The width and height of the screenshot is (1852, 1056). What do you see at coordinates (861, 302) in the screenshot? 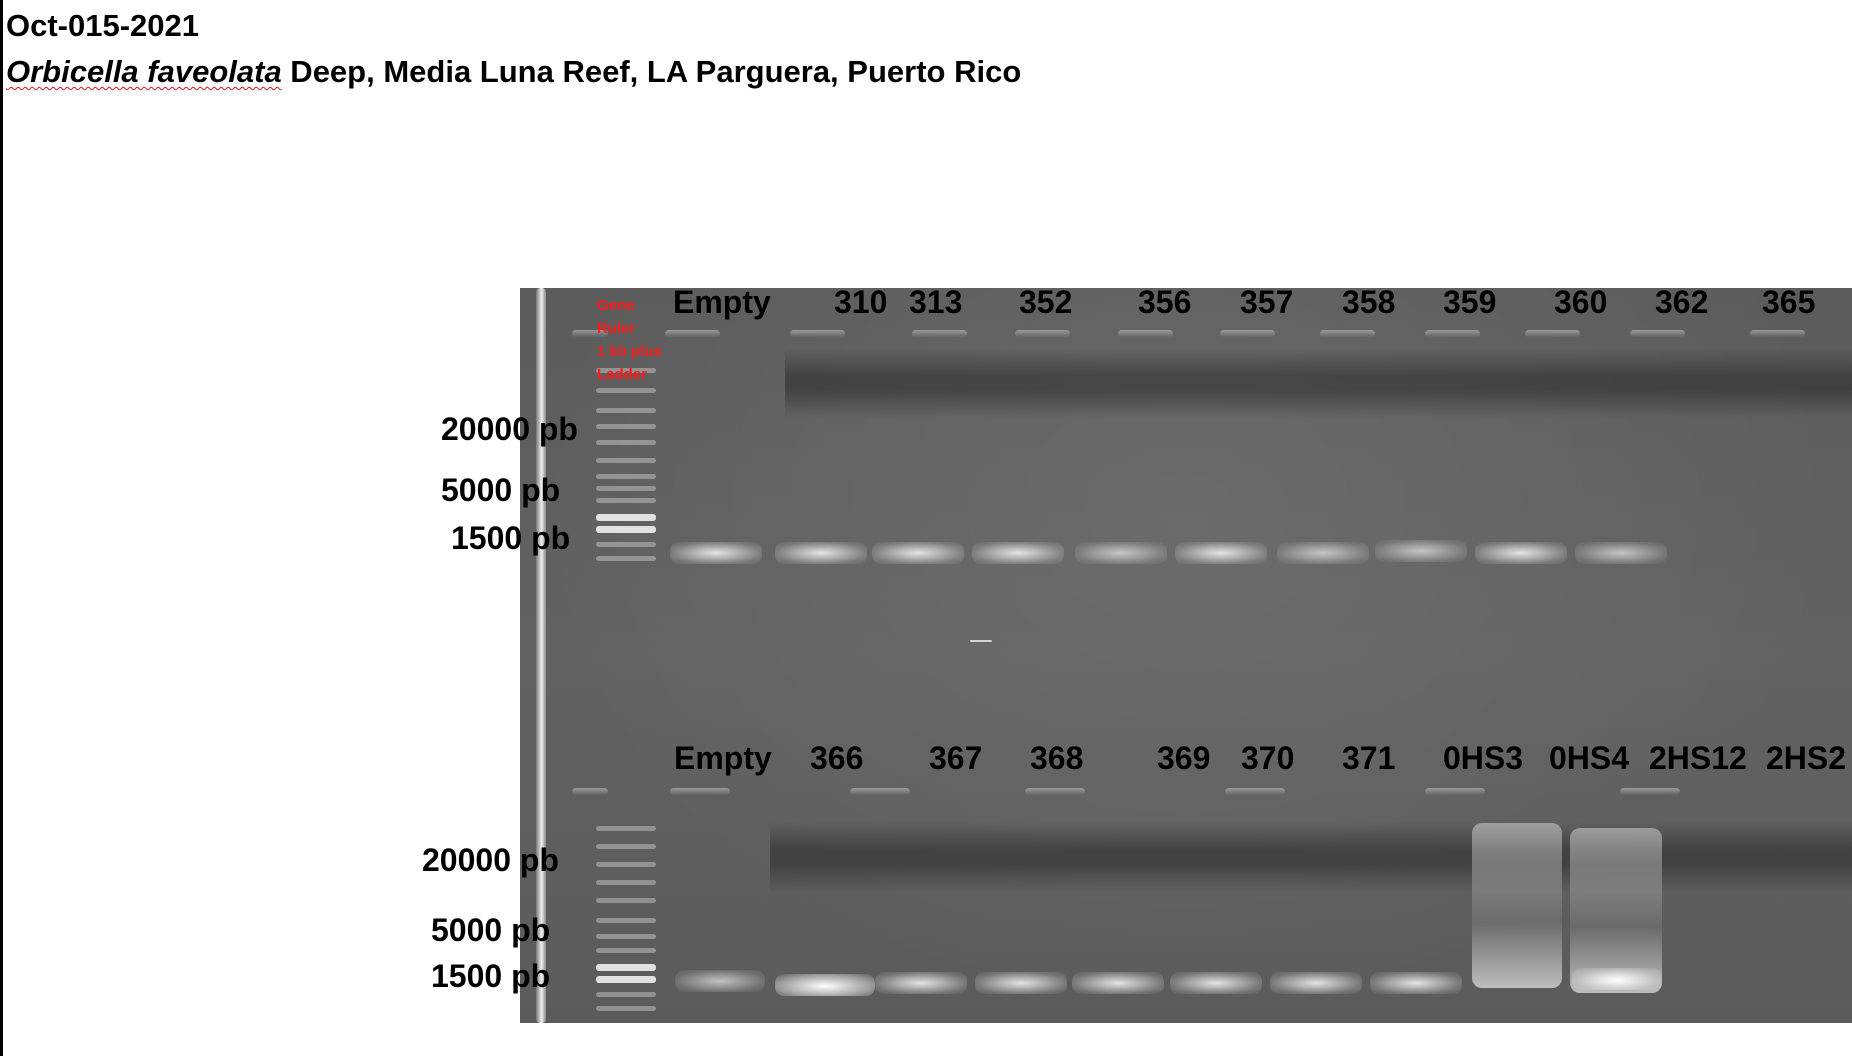
I see `lane-label: 310` at bounding box center [861, 302].